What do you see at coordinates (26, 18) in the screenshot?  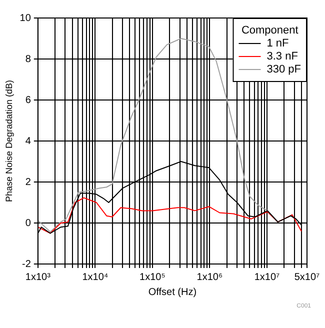 I see `y-tick-label: 10` at bounding box center [26, 18].